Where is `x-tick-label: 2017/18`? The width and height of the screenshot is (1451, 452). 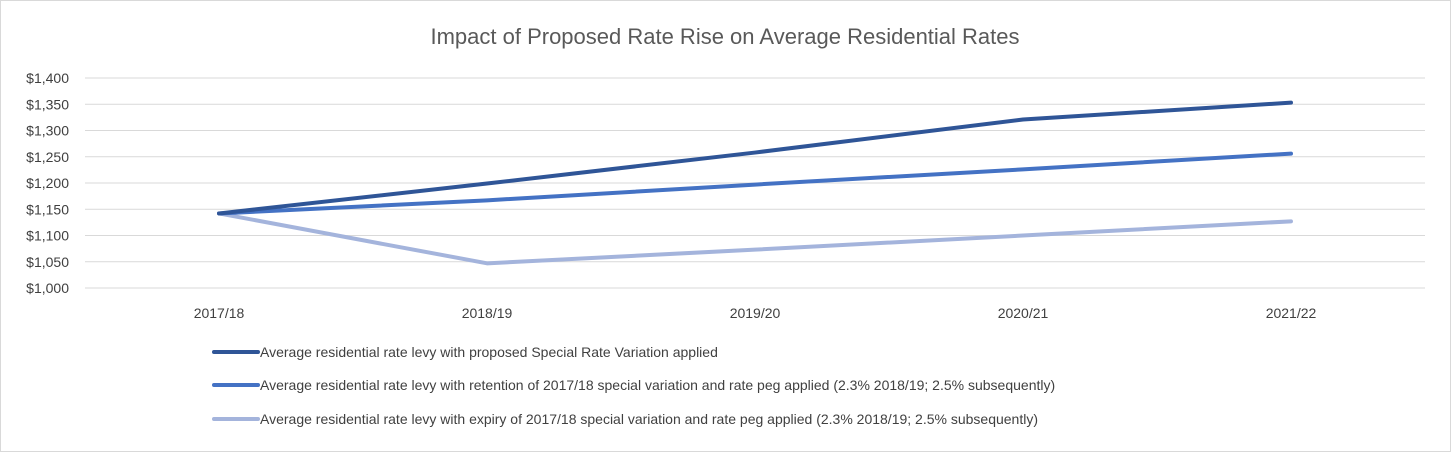
x-tick-label: 2017/18 is located at coordinates (219, 313).